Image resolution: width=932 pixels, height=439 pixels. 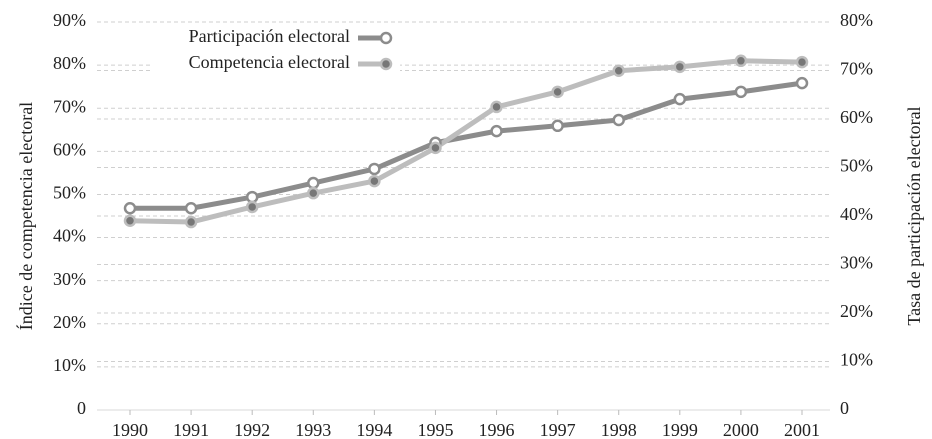 What do you see at coordinates (856, 214) in the screenshot?
I see `y2ticks-label: 40%` at bounding box center [856, 214].